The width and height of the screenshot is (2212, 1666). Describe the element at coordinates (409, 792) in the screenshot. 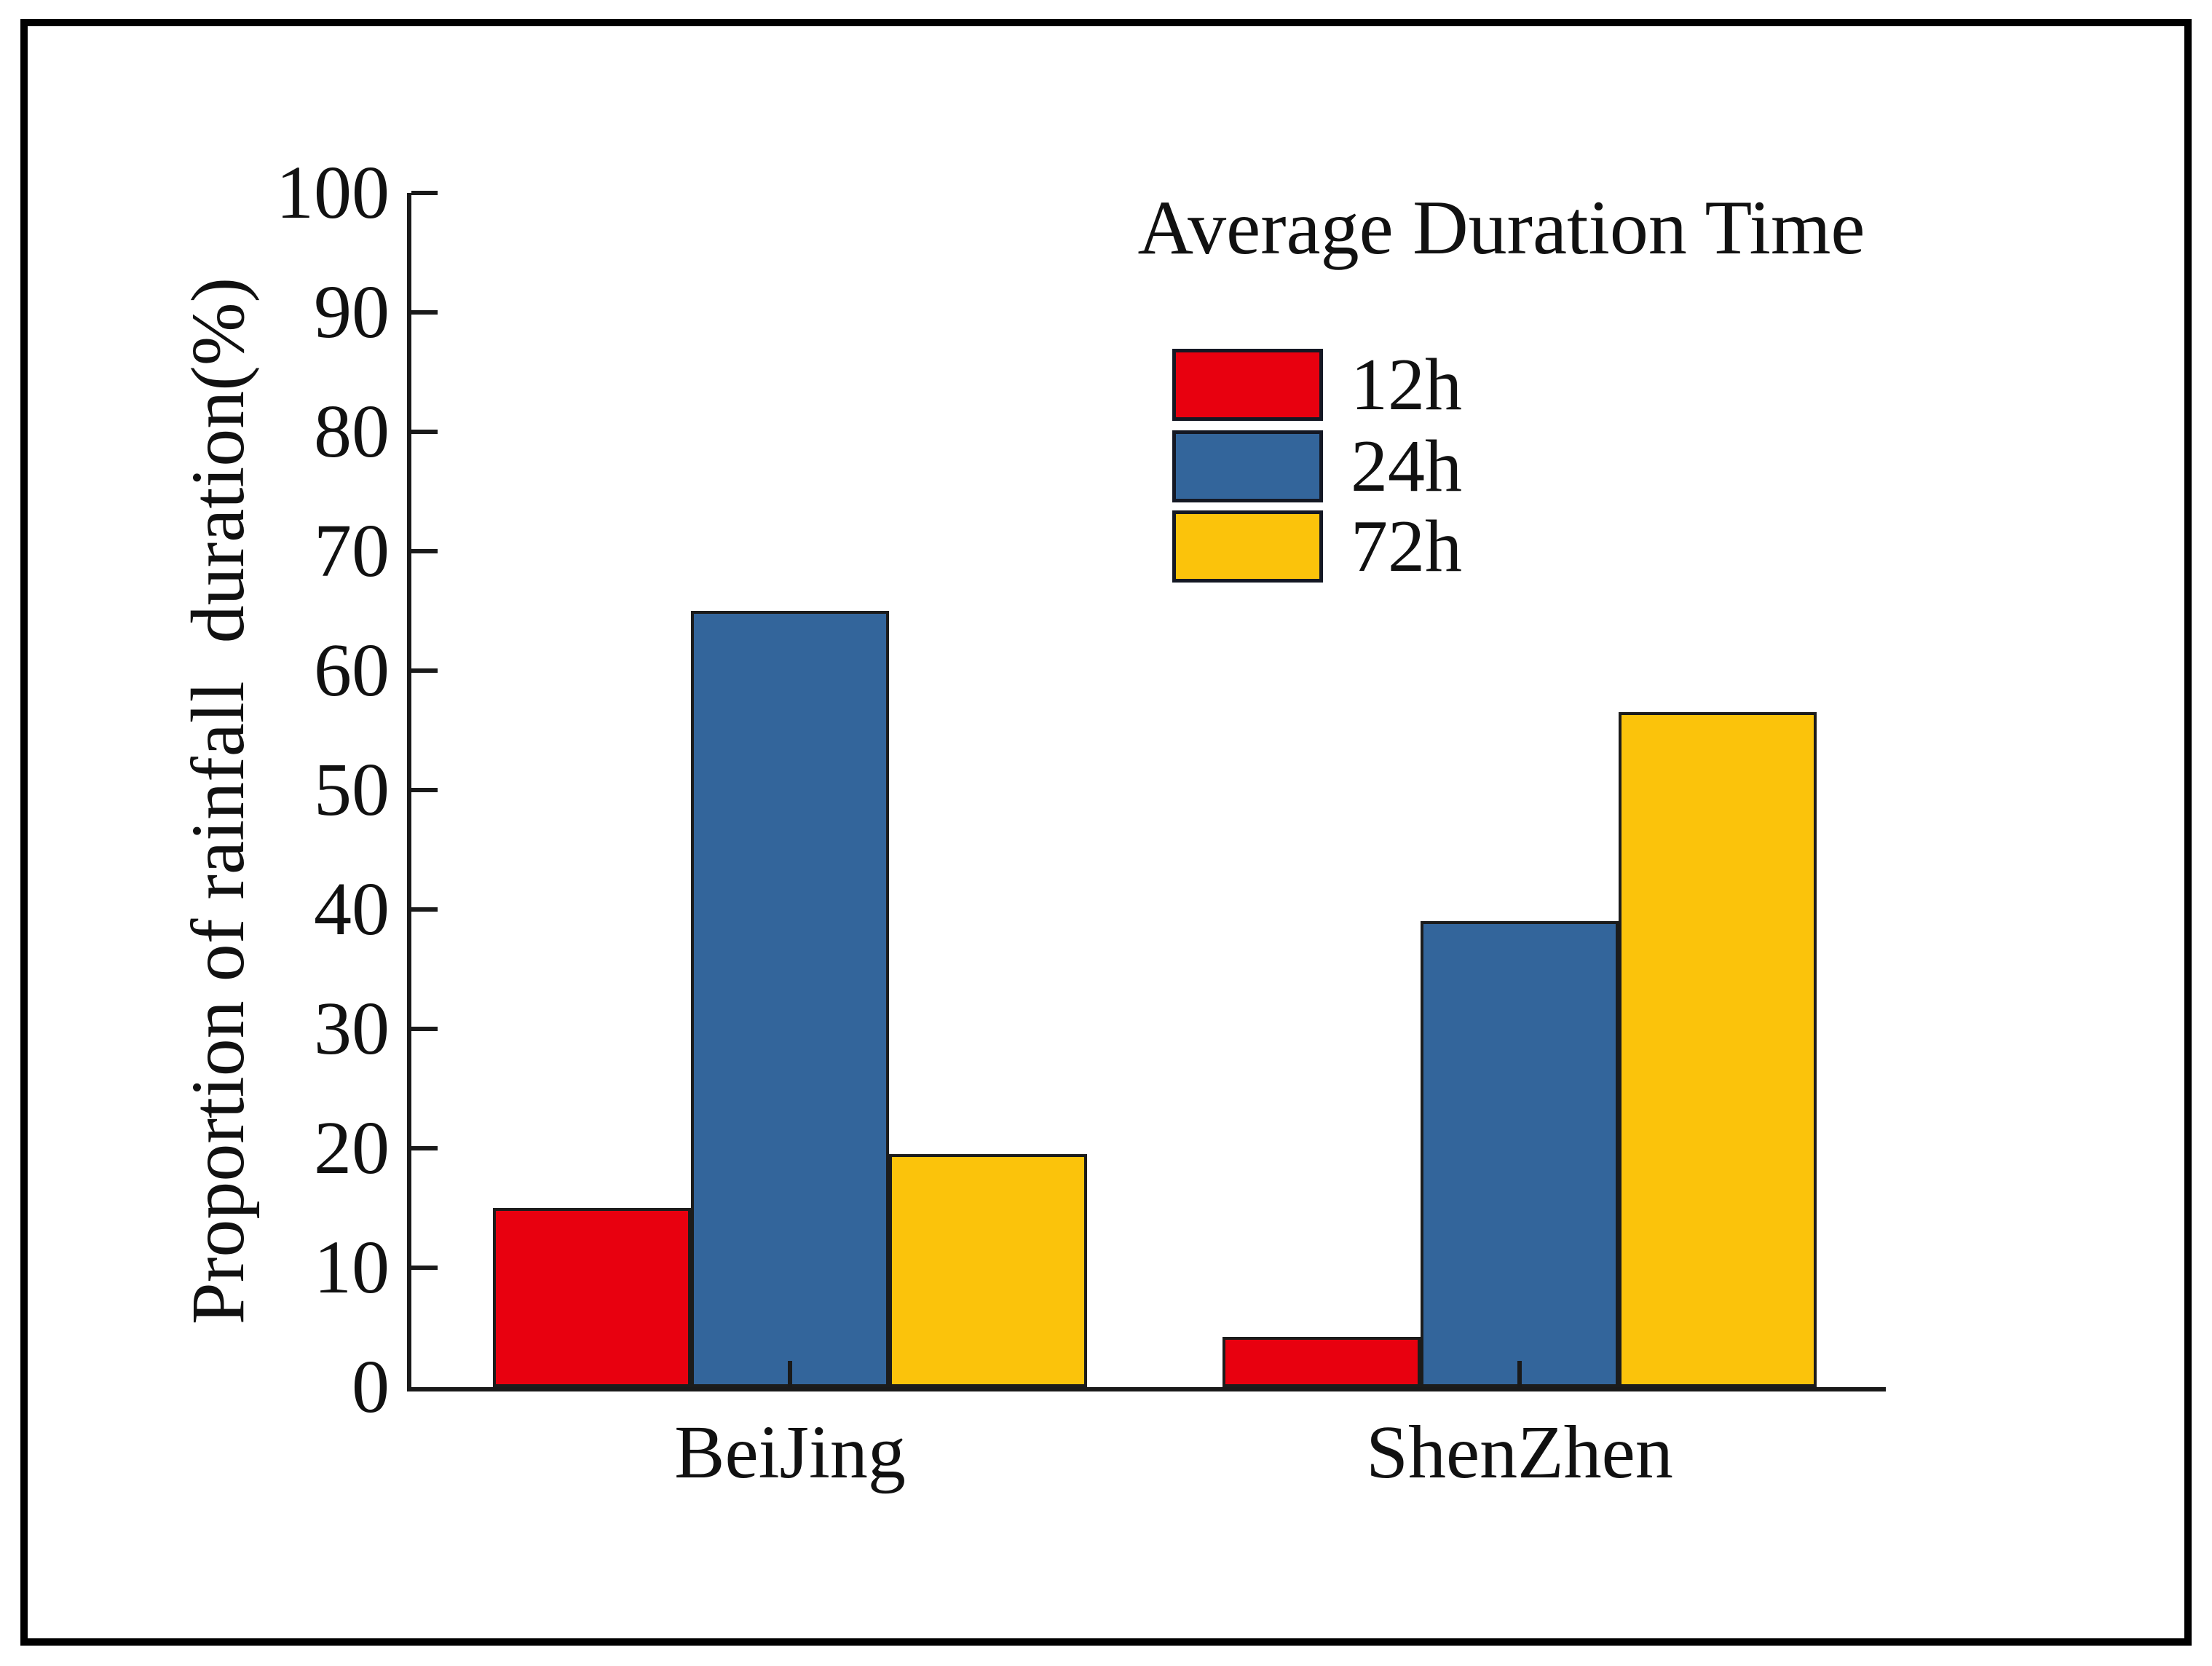

I see `y-axis-line` at that location.